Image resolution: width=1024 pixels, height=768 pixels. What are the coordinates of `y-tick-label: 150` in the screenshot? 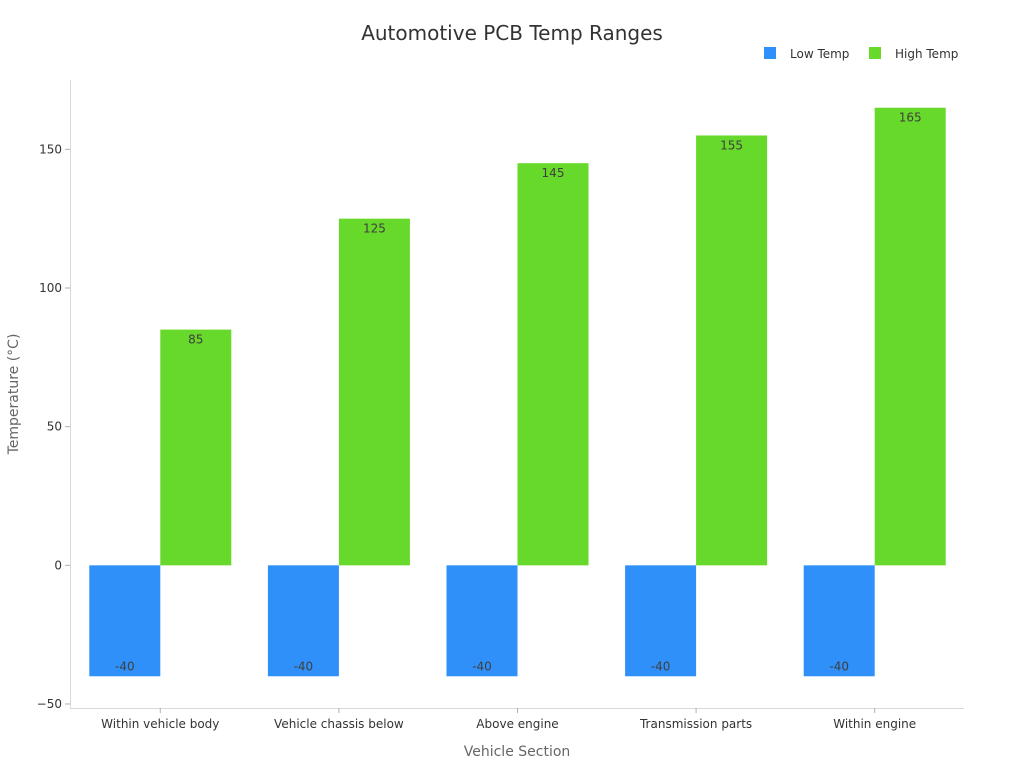 It's located at (50, 149).